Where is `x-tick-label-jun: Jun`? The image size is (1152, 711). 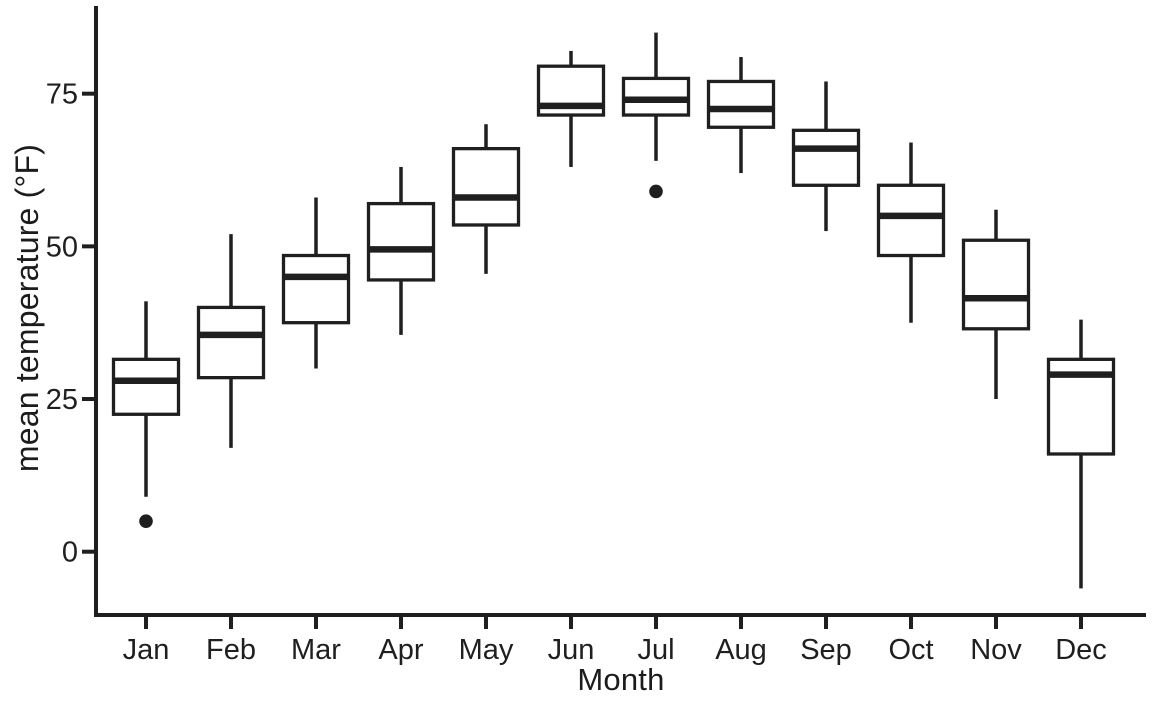
x-tick-label-jun: Jun is located at coordinates (571, 650).